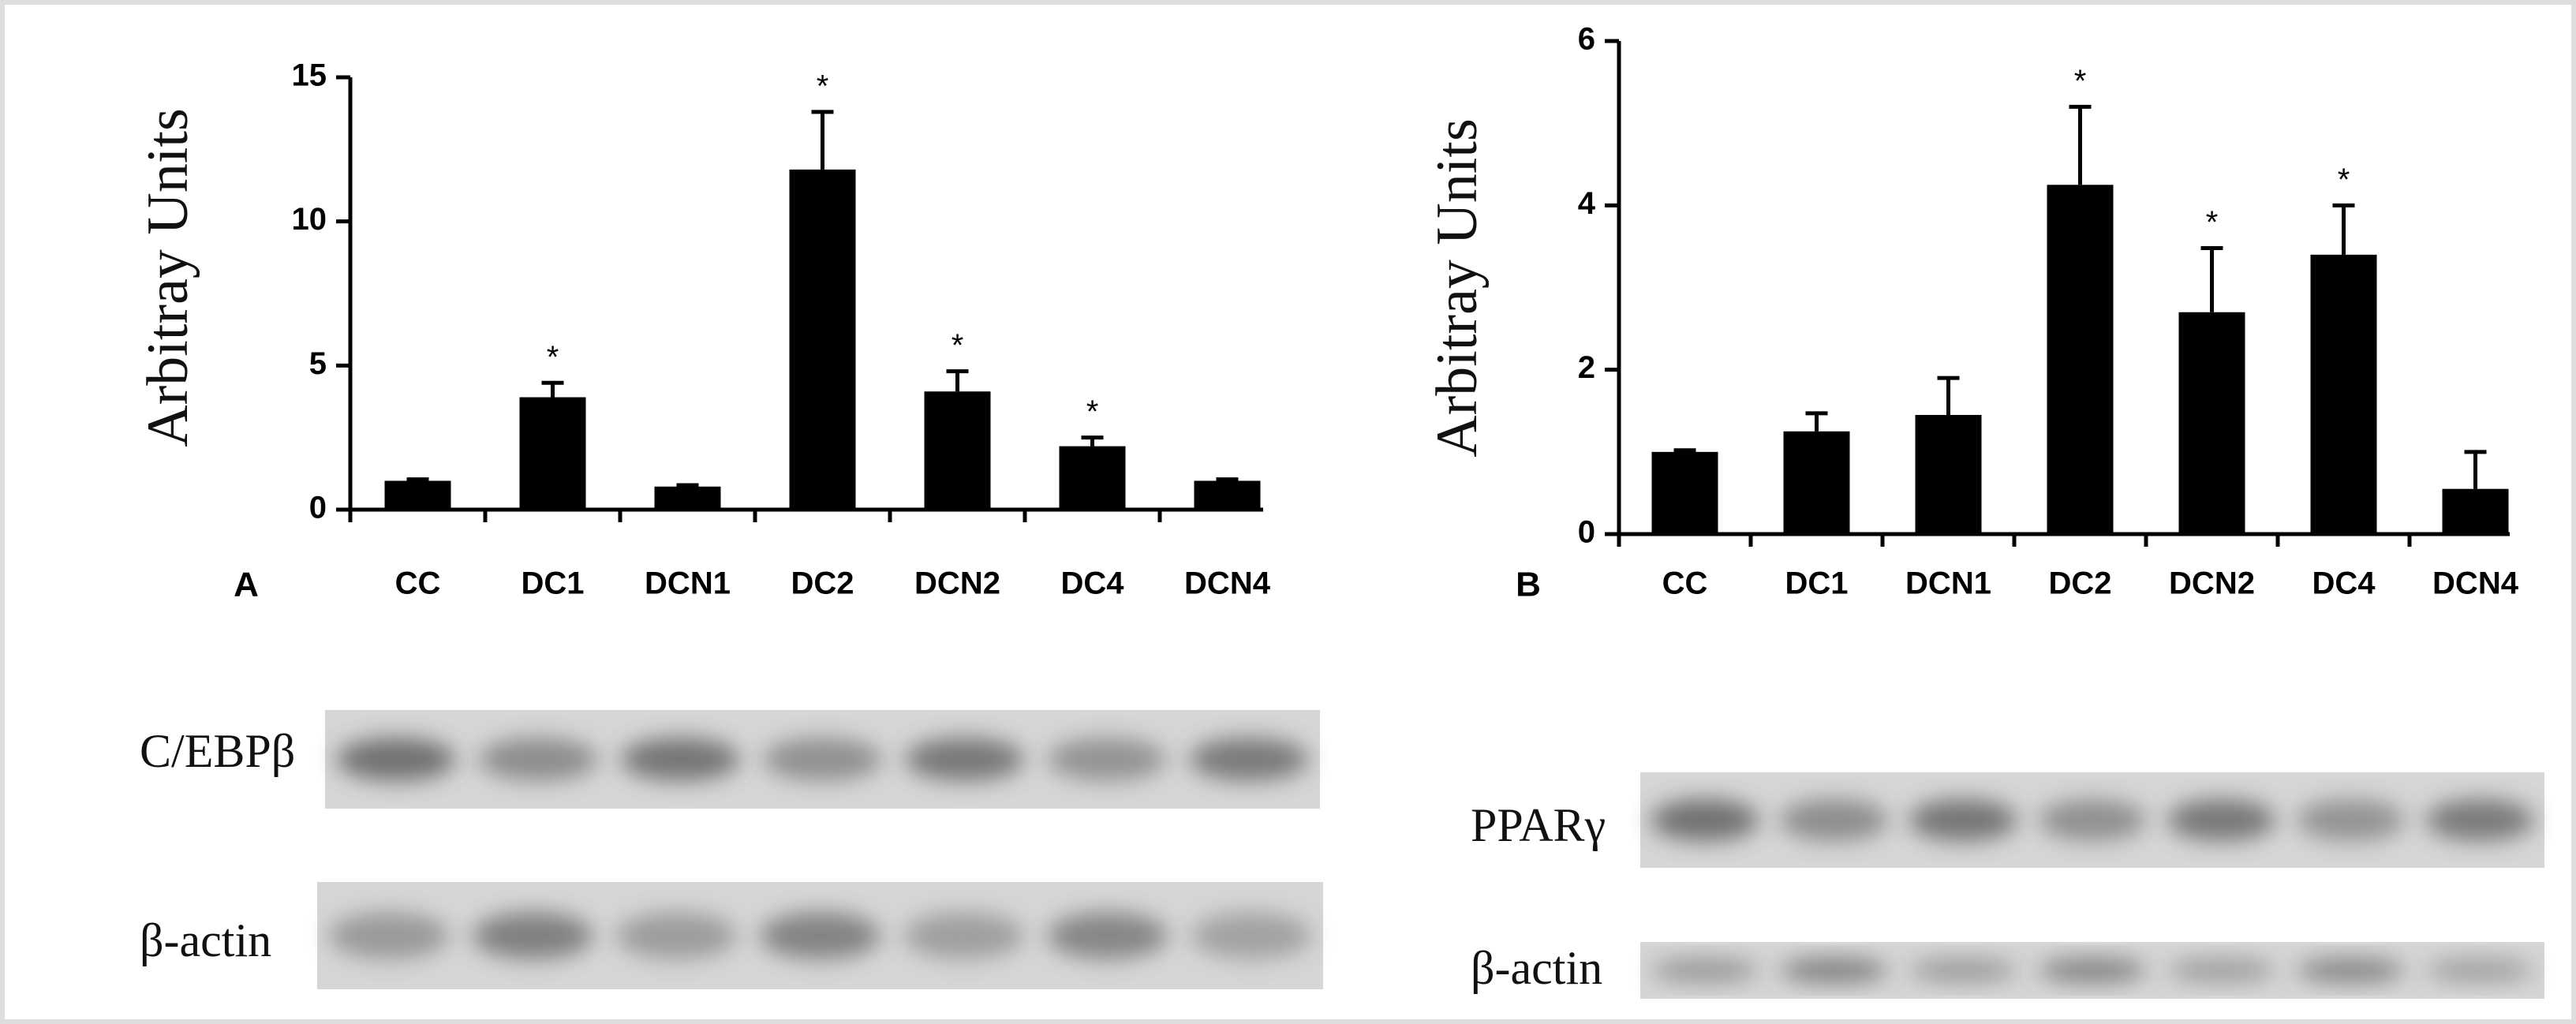 Image resolution: width=2576 pixels, height=1024 pixels. What do you see at coordinates (1587, 203) in the screenshot?
I see `y-tick-label: 4` at bounding box center [1587, 203].